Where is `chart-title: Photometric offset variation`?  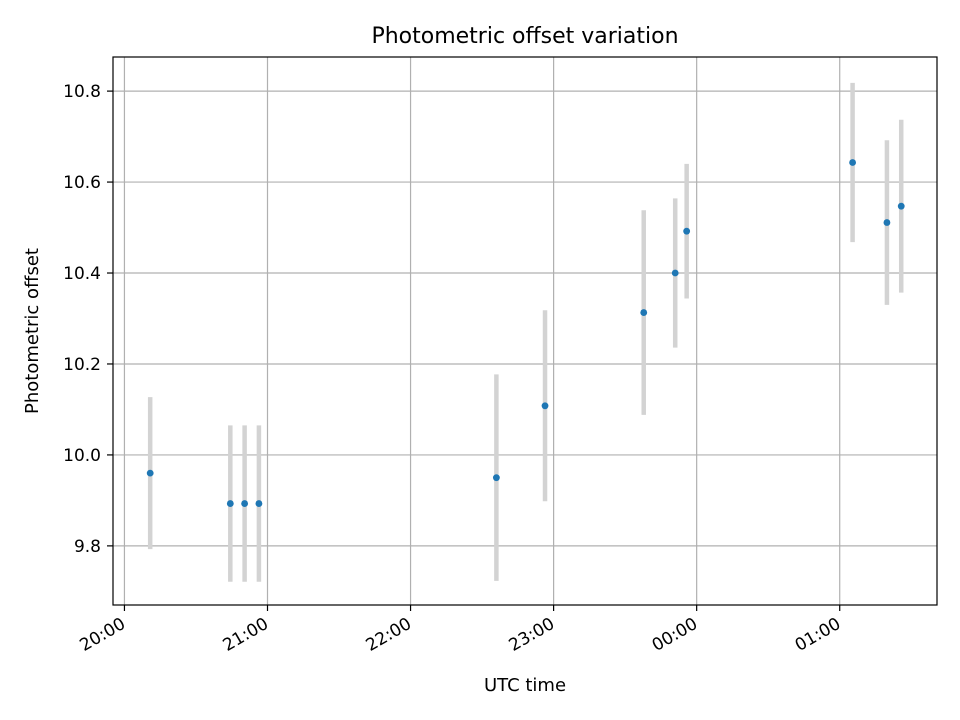
chart-title: Photometric offset variation is located at coordinates (524, 36).